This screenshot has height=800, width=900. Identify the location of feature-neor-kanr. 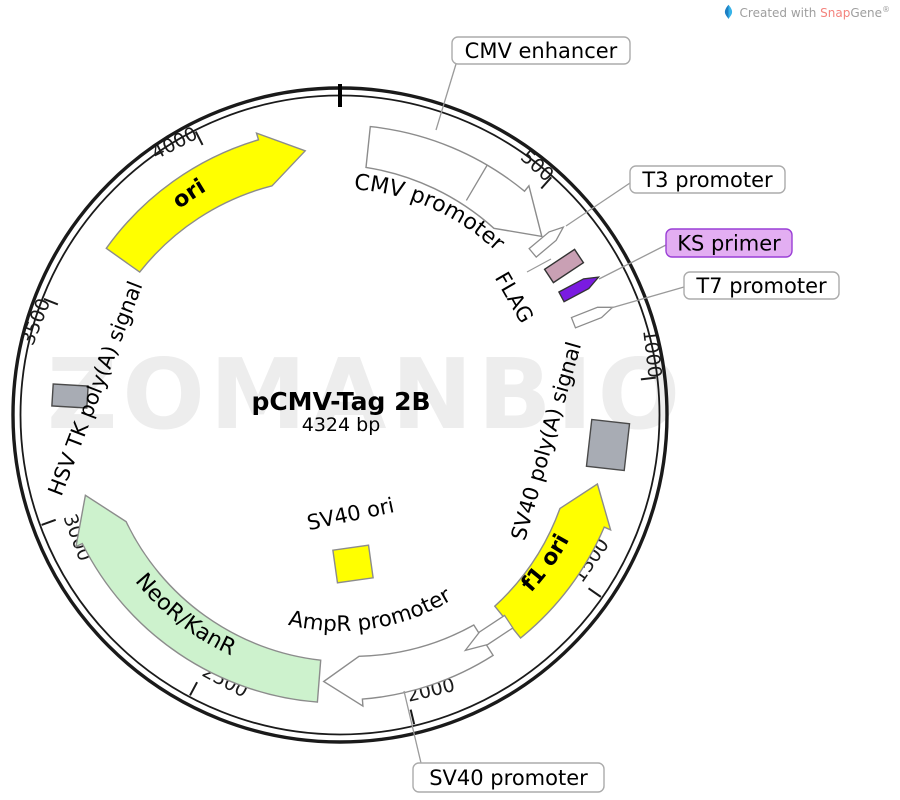
(198, 598).